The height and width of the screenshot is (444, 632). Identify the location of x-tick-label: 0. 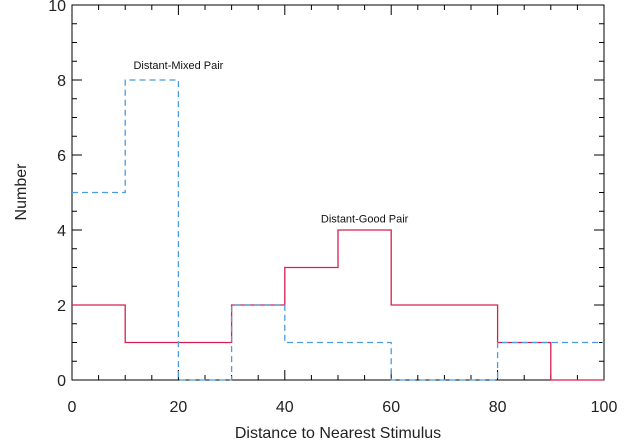
(72, 407).